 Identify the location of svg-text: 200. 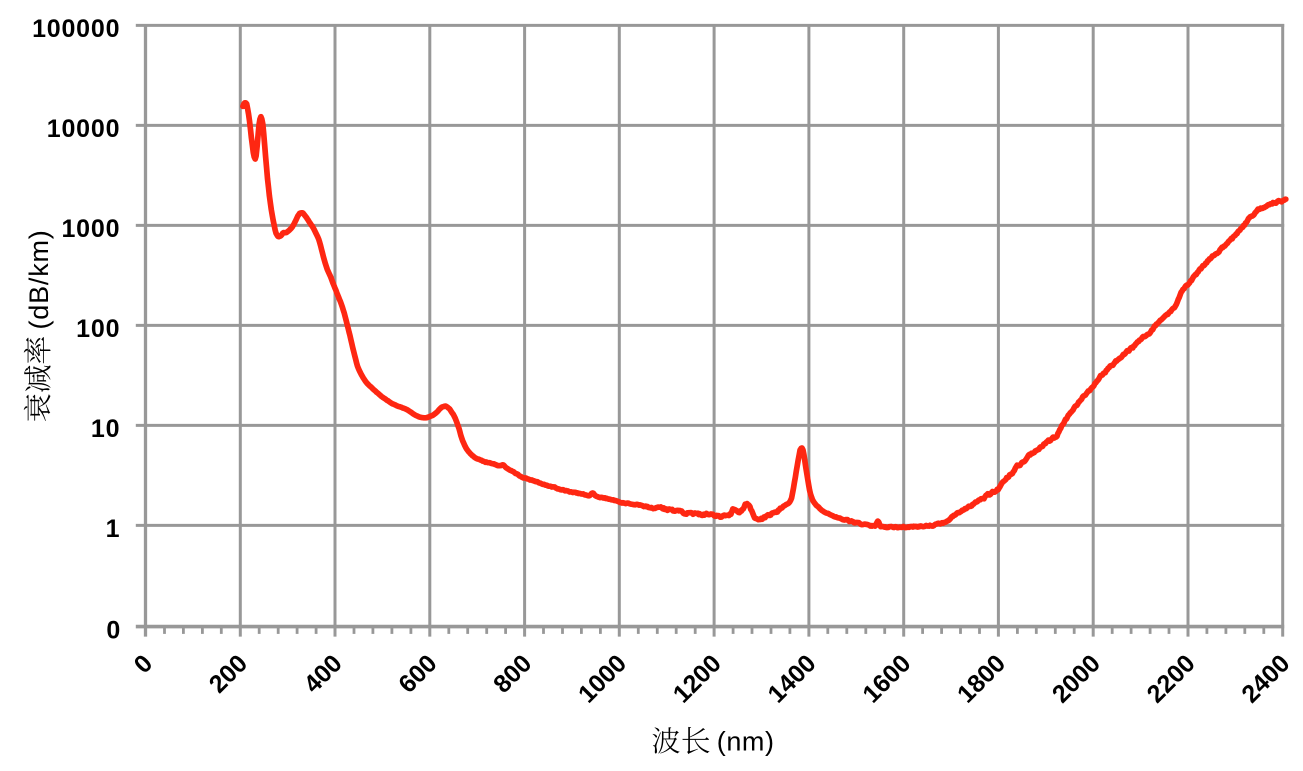
(228, 673).